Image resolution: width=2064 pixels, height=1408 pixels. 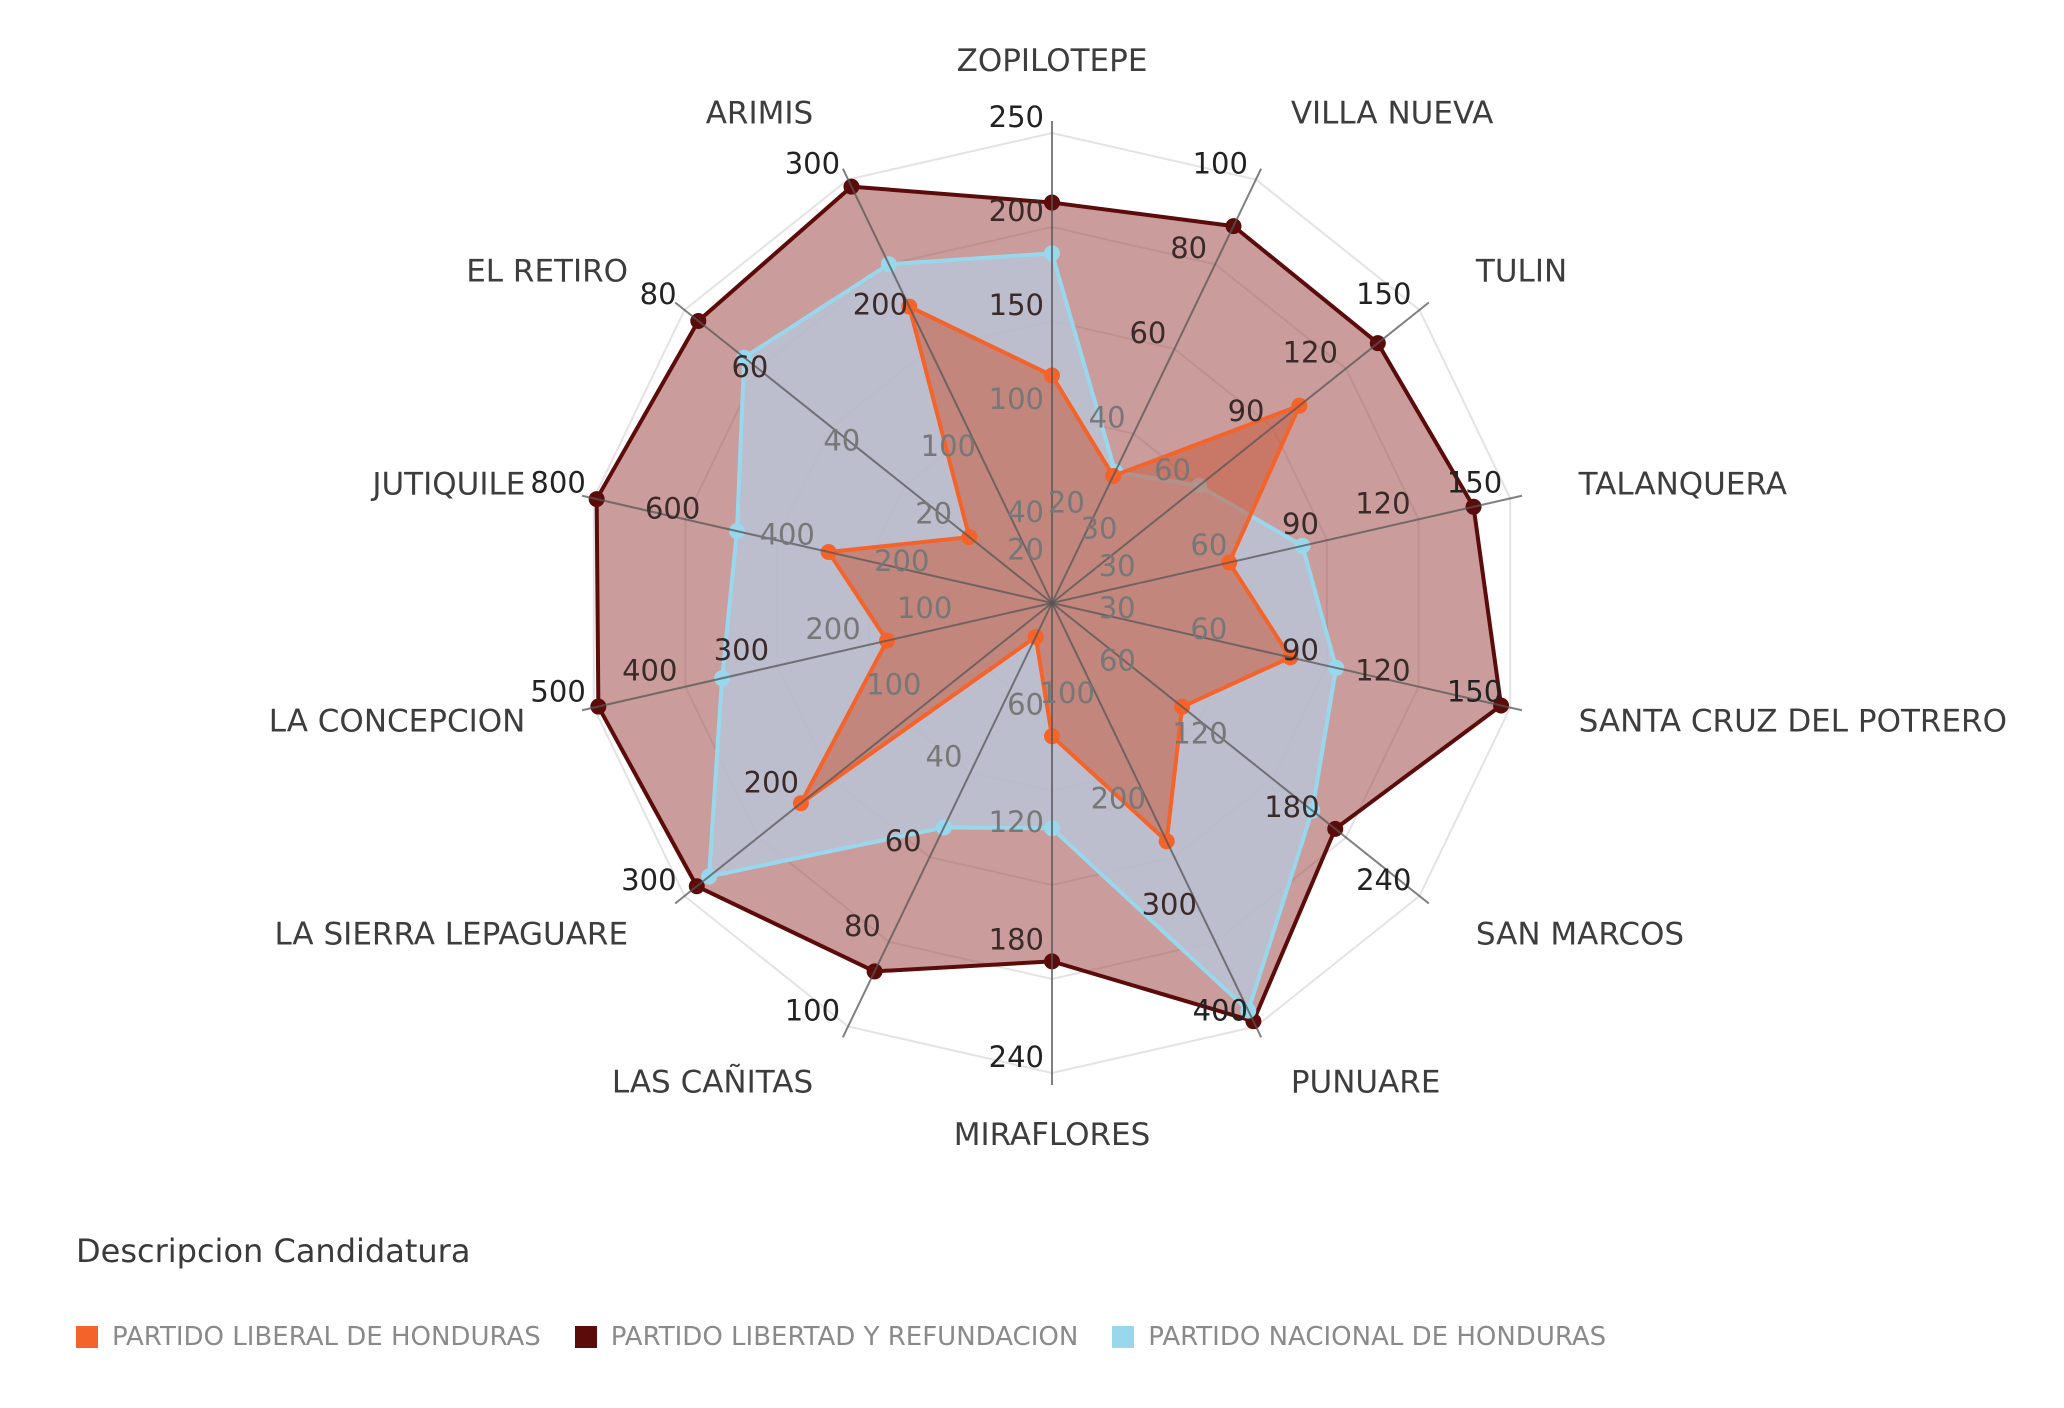 I want to click on category-label: LA CONCEPCION, so click(x=397, y=721).